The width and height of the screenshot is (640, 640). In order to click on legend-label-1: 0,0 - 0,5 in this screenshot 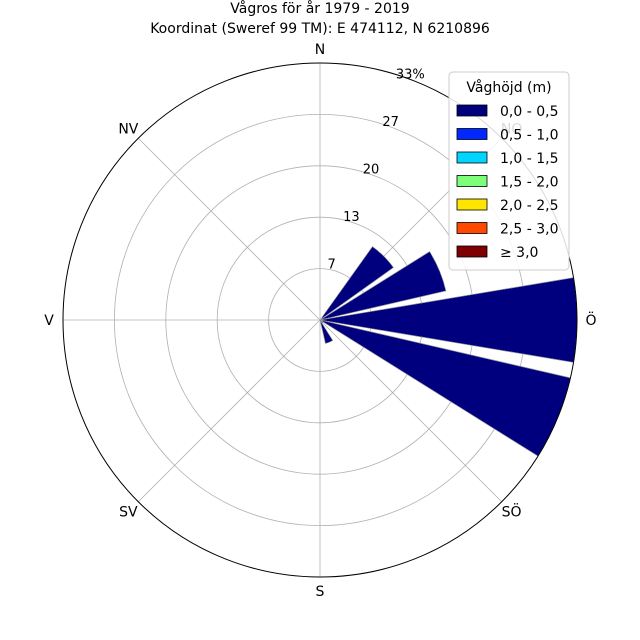, I will do `click(529, 112)`.